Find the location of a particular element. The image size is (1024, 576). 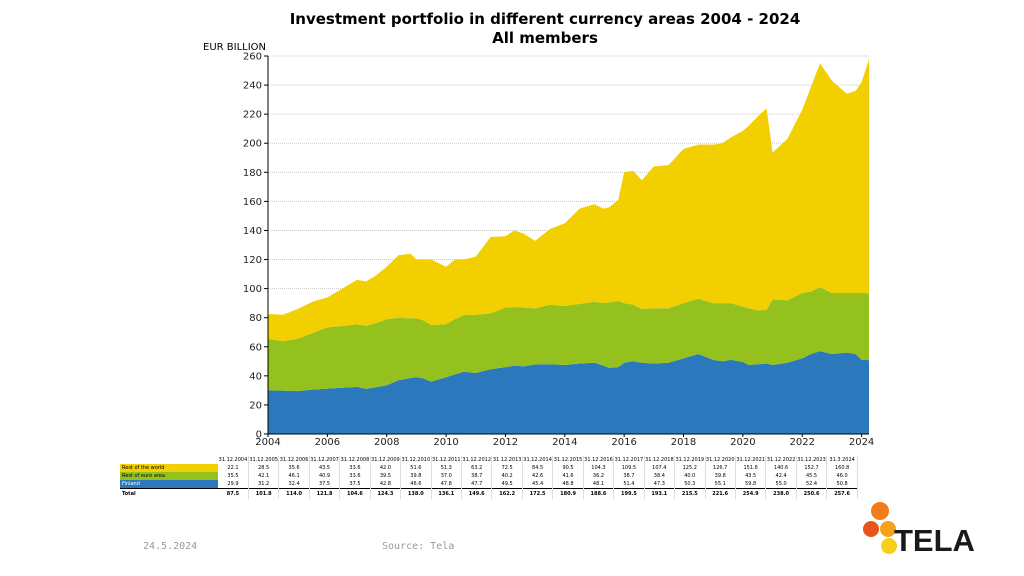

y-tick-label: 160 is located at coordinates (252, 202).